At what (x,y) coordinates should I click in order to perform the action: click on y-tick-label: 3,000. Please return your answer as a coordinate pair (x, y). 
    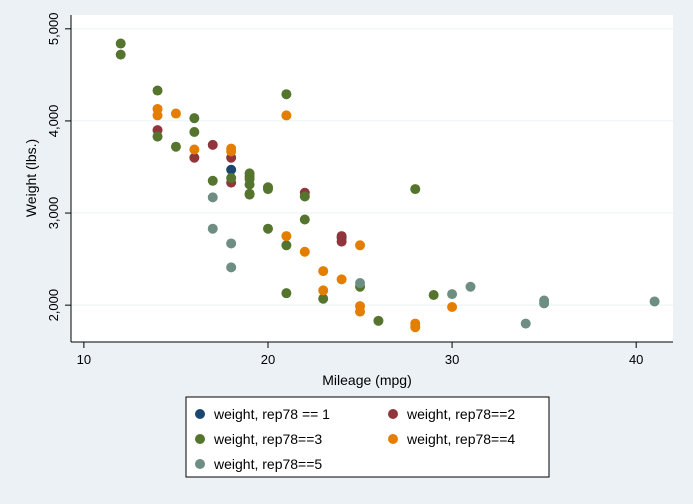
    Looking at the image, I should click on (53, 213).